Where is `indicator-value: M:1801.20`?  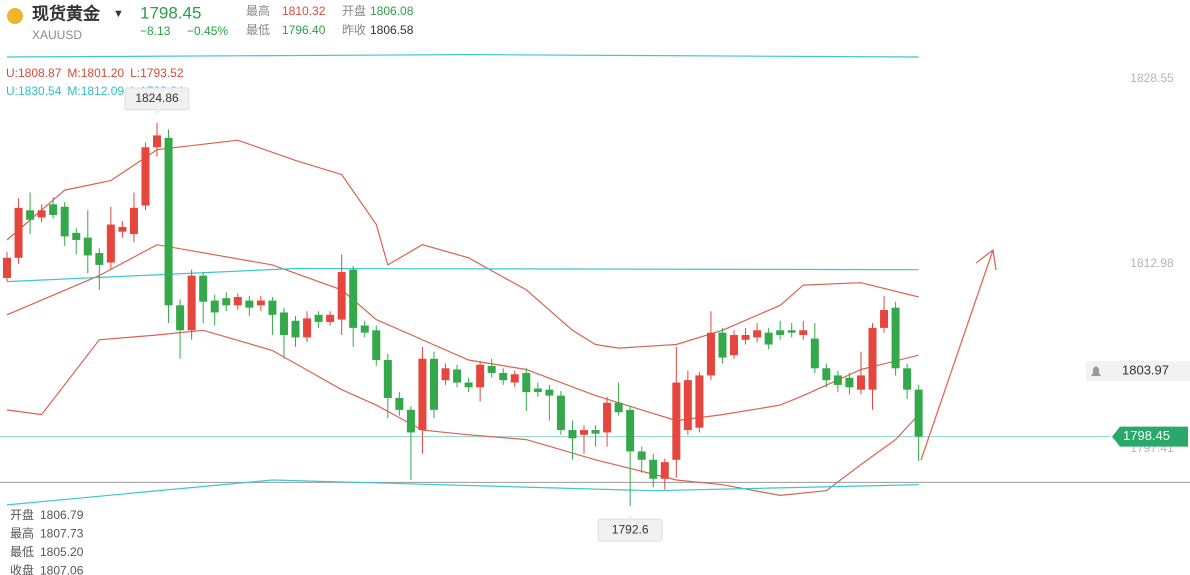 indicator-value: M:1801.20 is located at coordinates (95, 73).